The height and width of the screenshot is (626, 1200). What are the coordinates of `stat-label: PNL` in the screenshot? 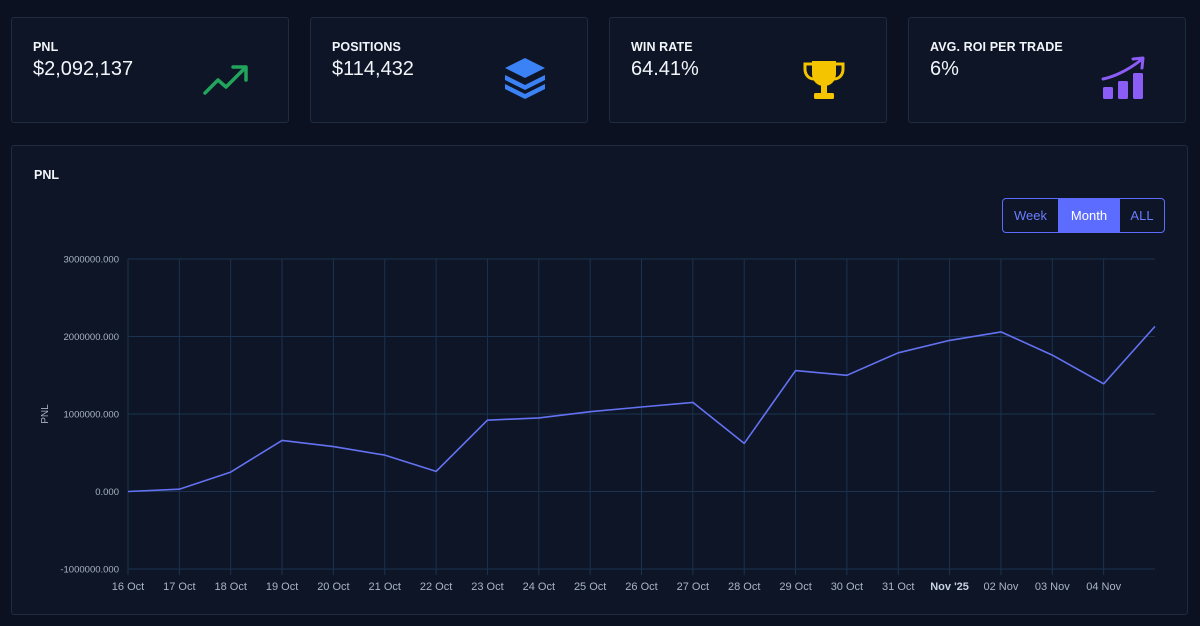 It's located at (46, 47).